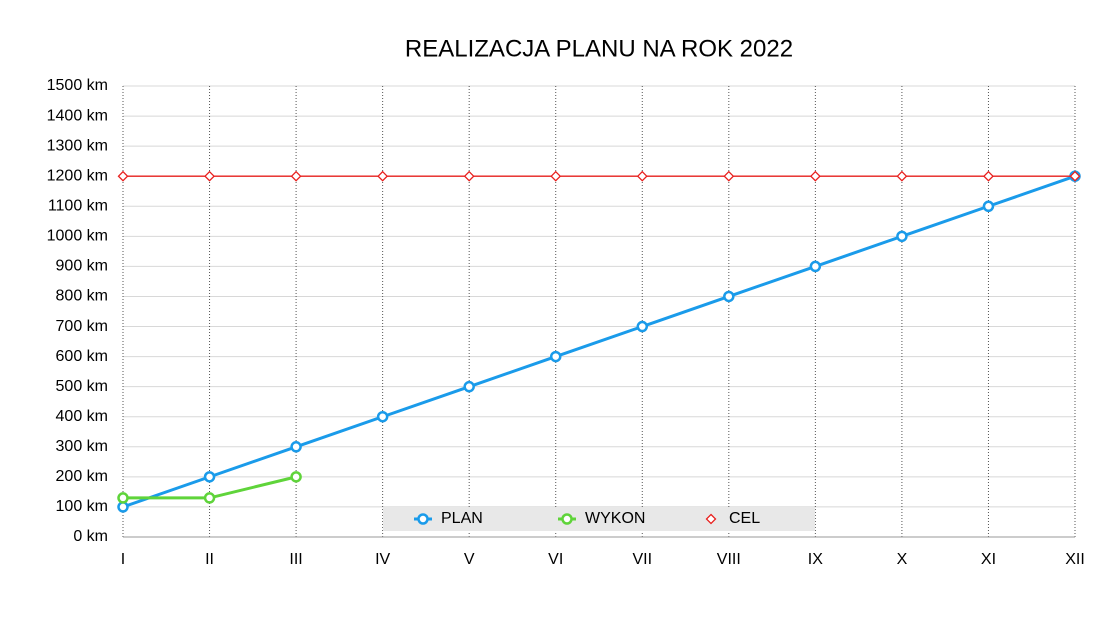 The width and height of the screenshot is (1108, 623). Describe the element at coordinates (209, 559) in the screenshot. I see `x-tick-label: II` at that location.